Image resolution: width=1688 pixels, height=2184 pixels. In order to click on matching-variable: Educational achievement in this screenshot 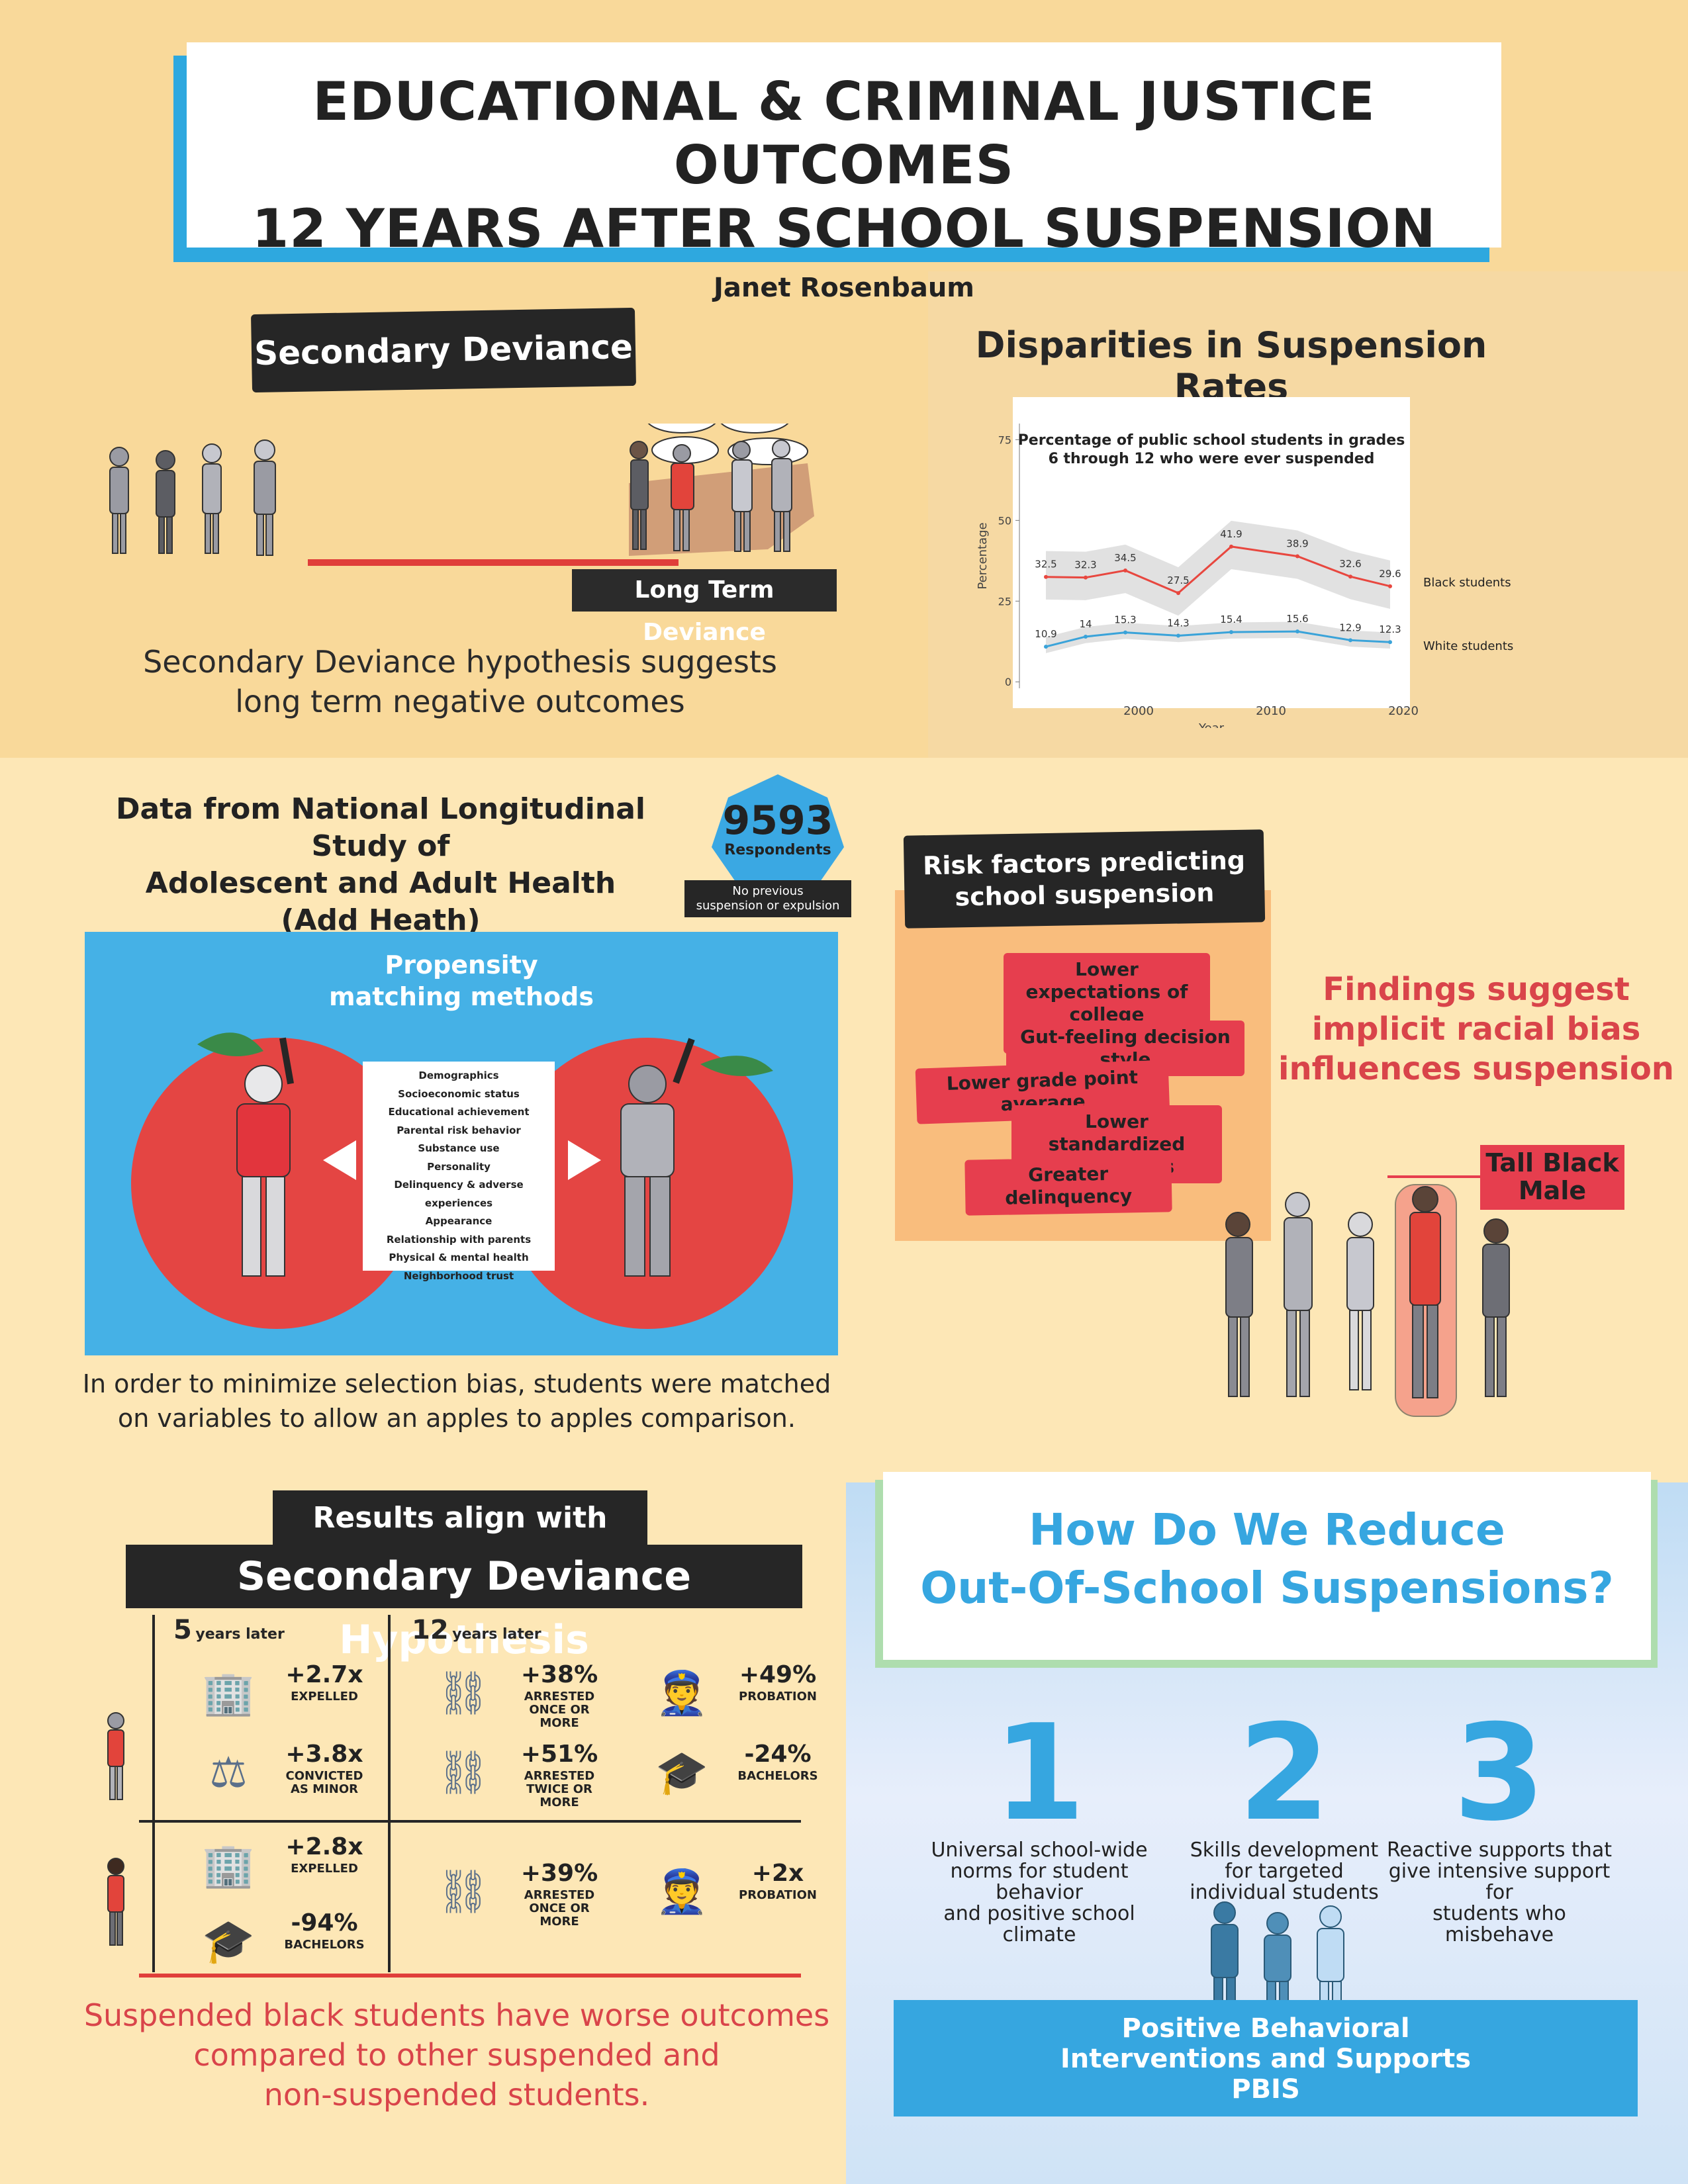, I will do `click(459, 1112)`.